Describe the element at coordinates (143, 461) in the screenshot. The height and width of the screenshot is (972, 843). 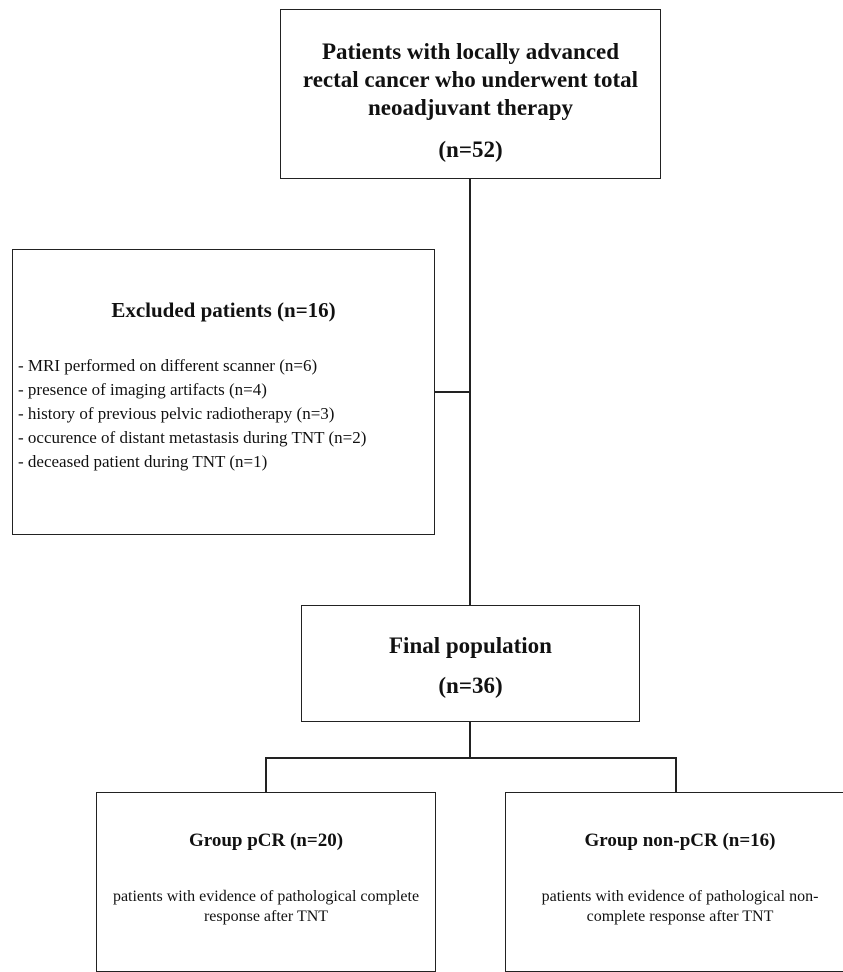
I see `exclusion-reason: - deceased patient during TNT (n=1)` at that location.